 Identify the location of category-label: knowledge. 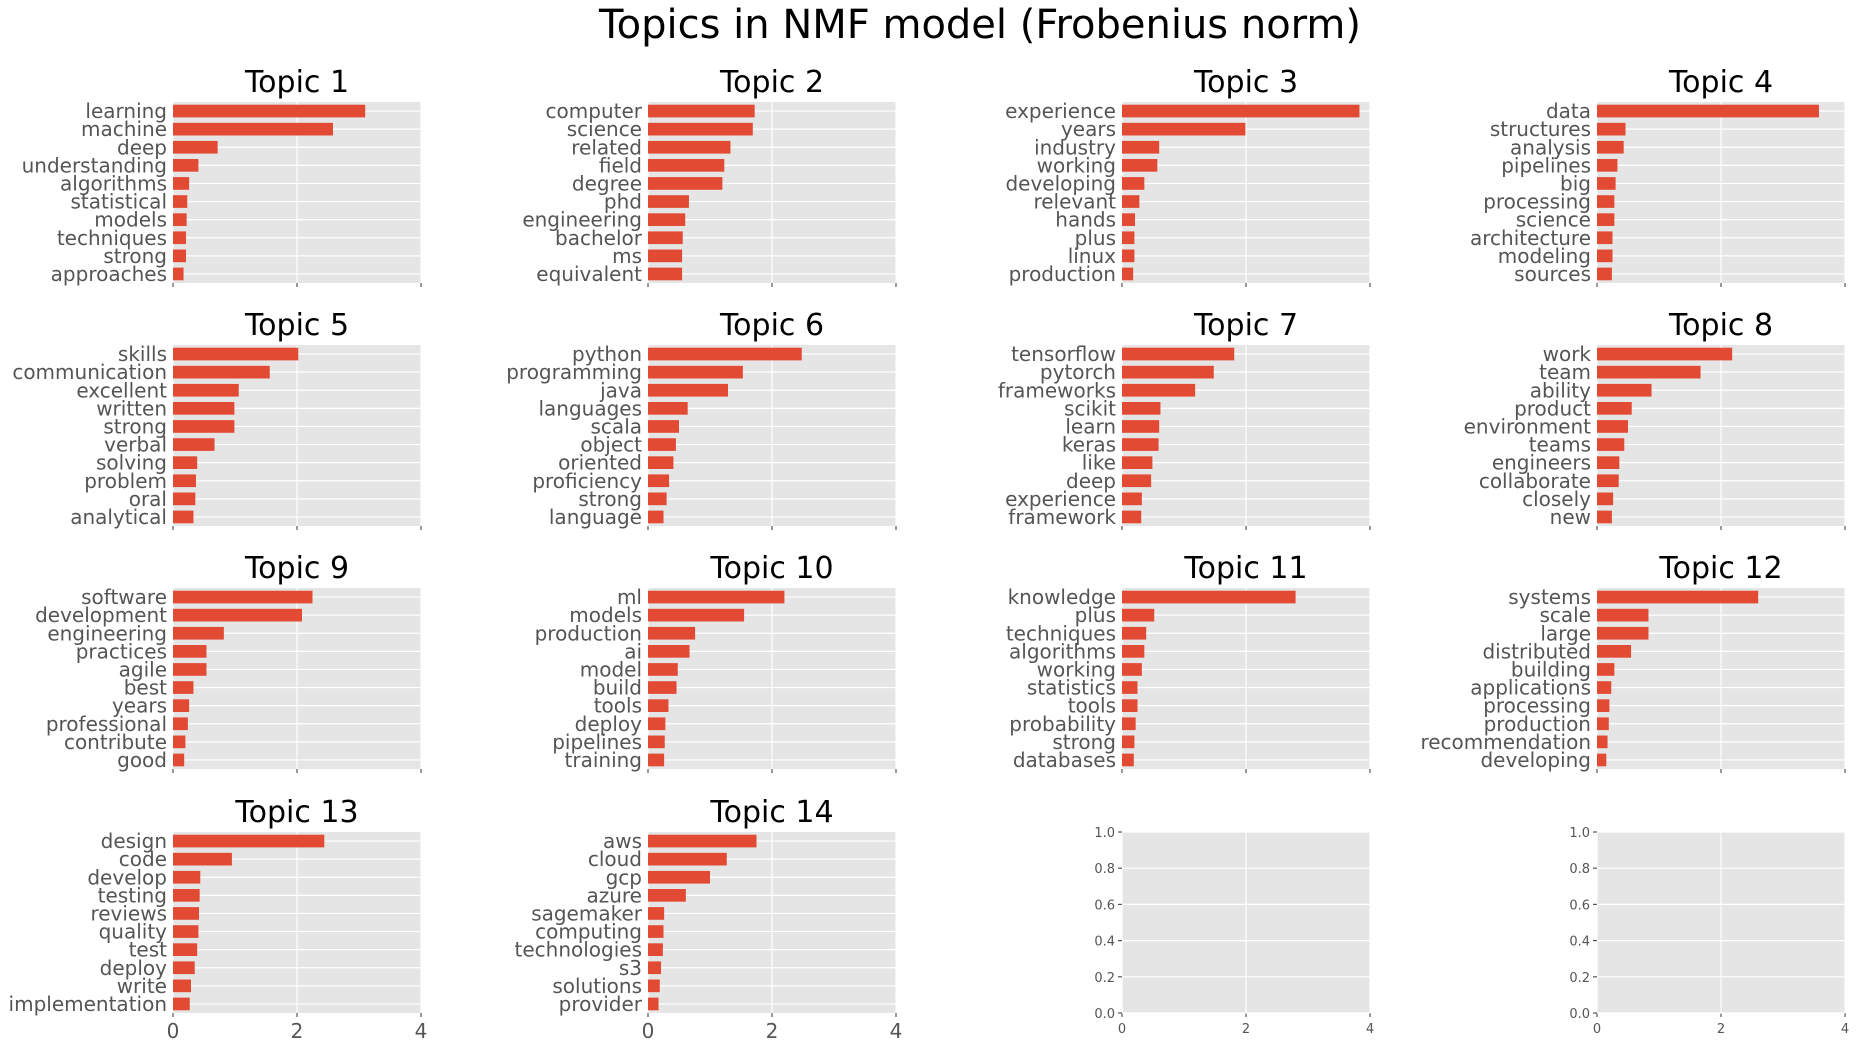
(1062, 597).